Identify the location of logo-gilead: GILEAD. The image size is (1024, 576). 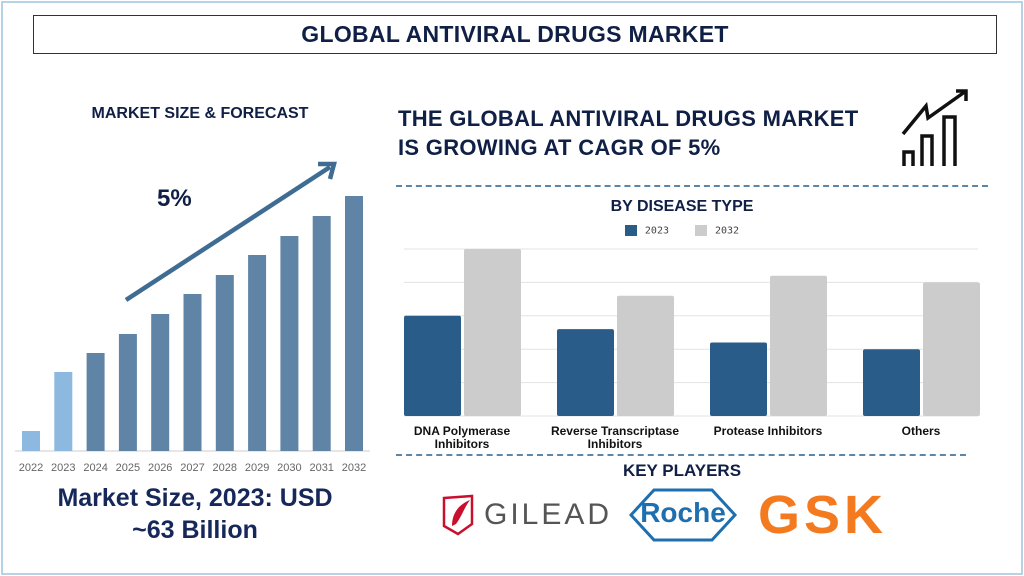
(527, 515).